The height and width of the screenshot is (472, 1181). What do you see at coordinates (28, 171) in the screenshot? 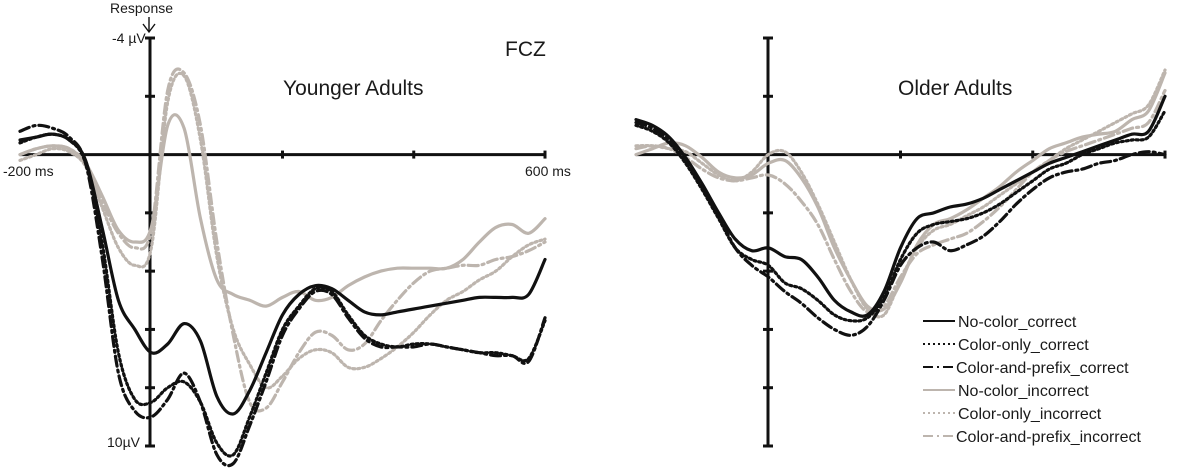
I see `x-left-label: -200 ms` at bounding box center [28, 171].